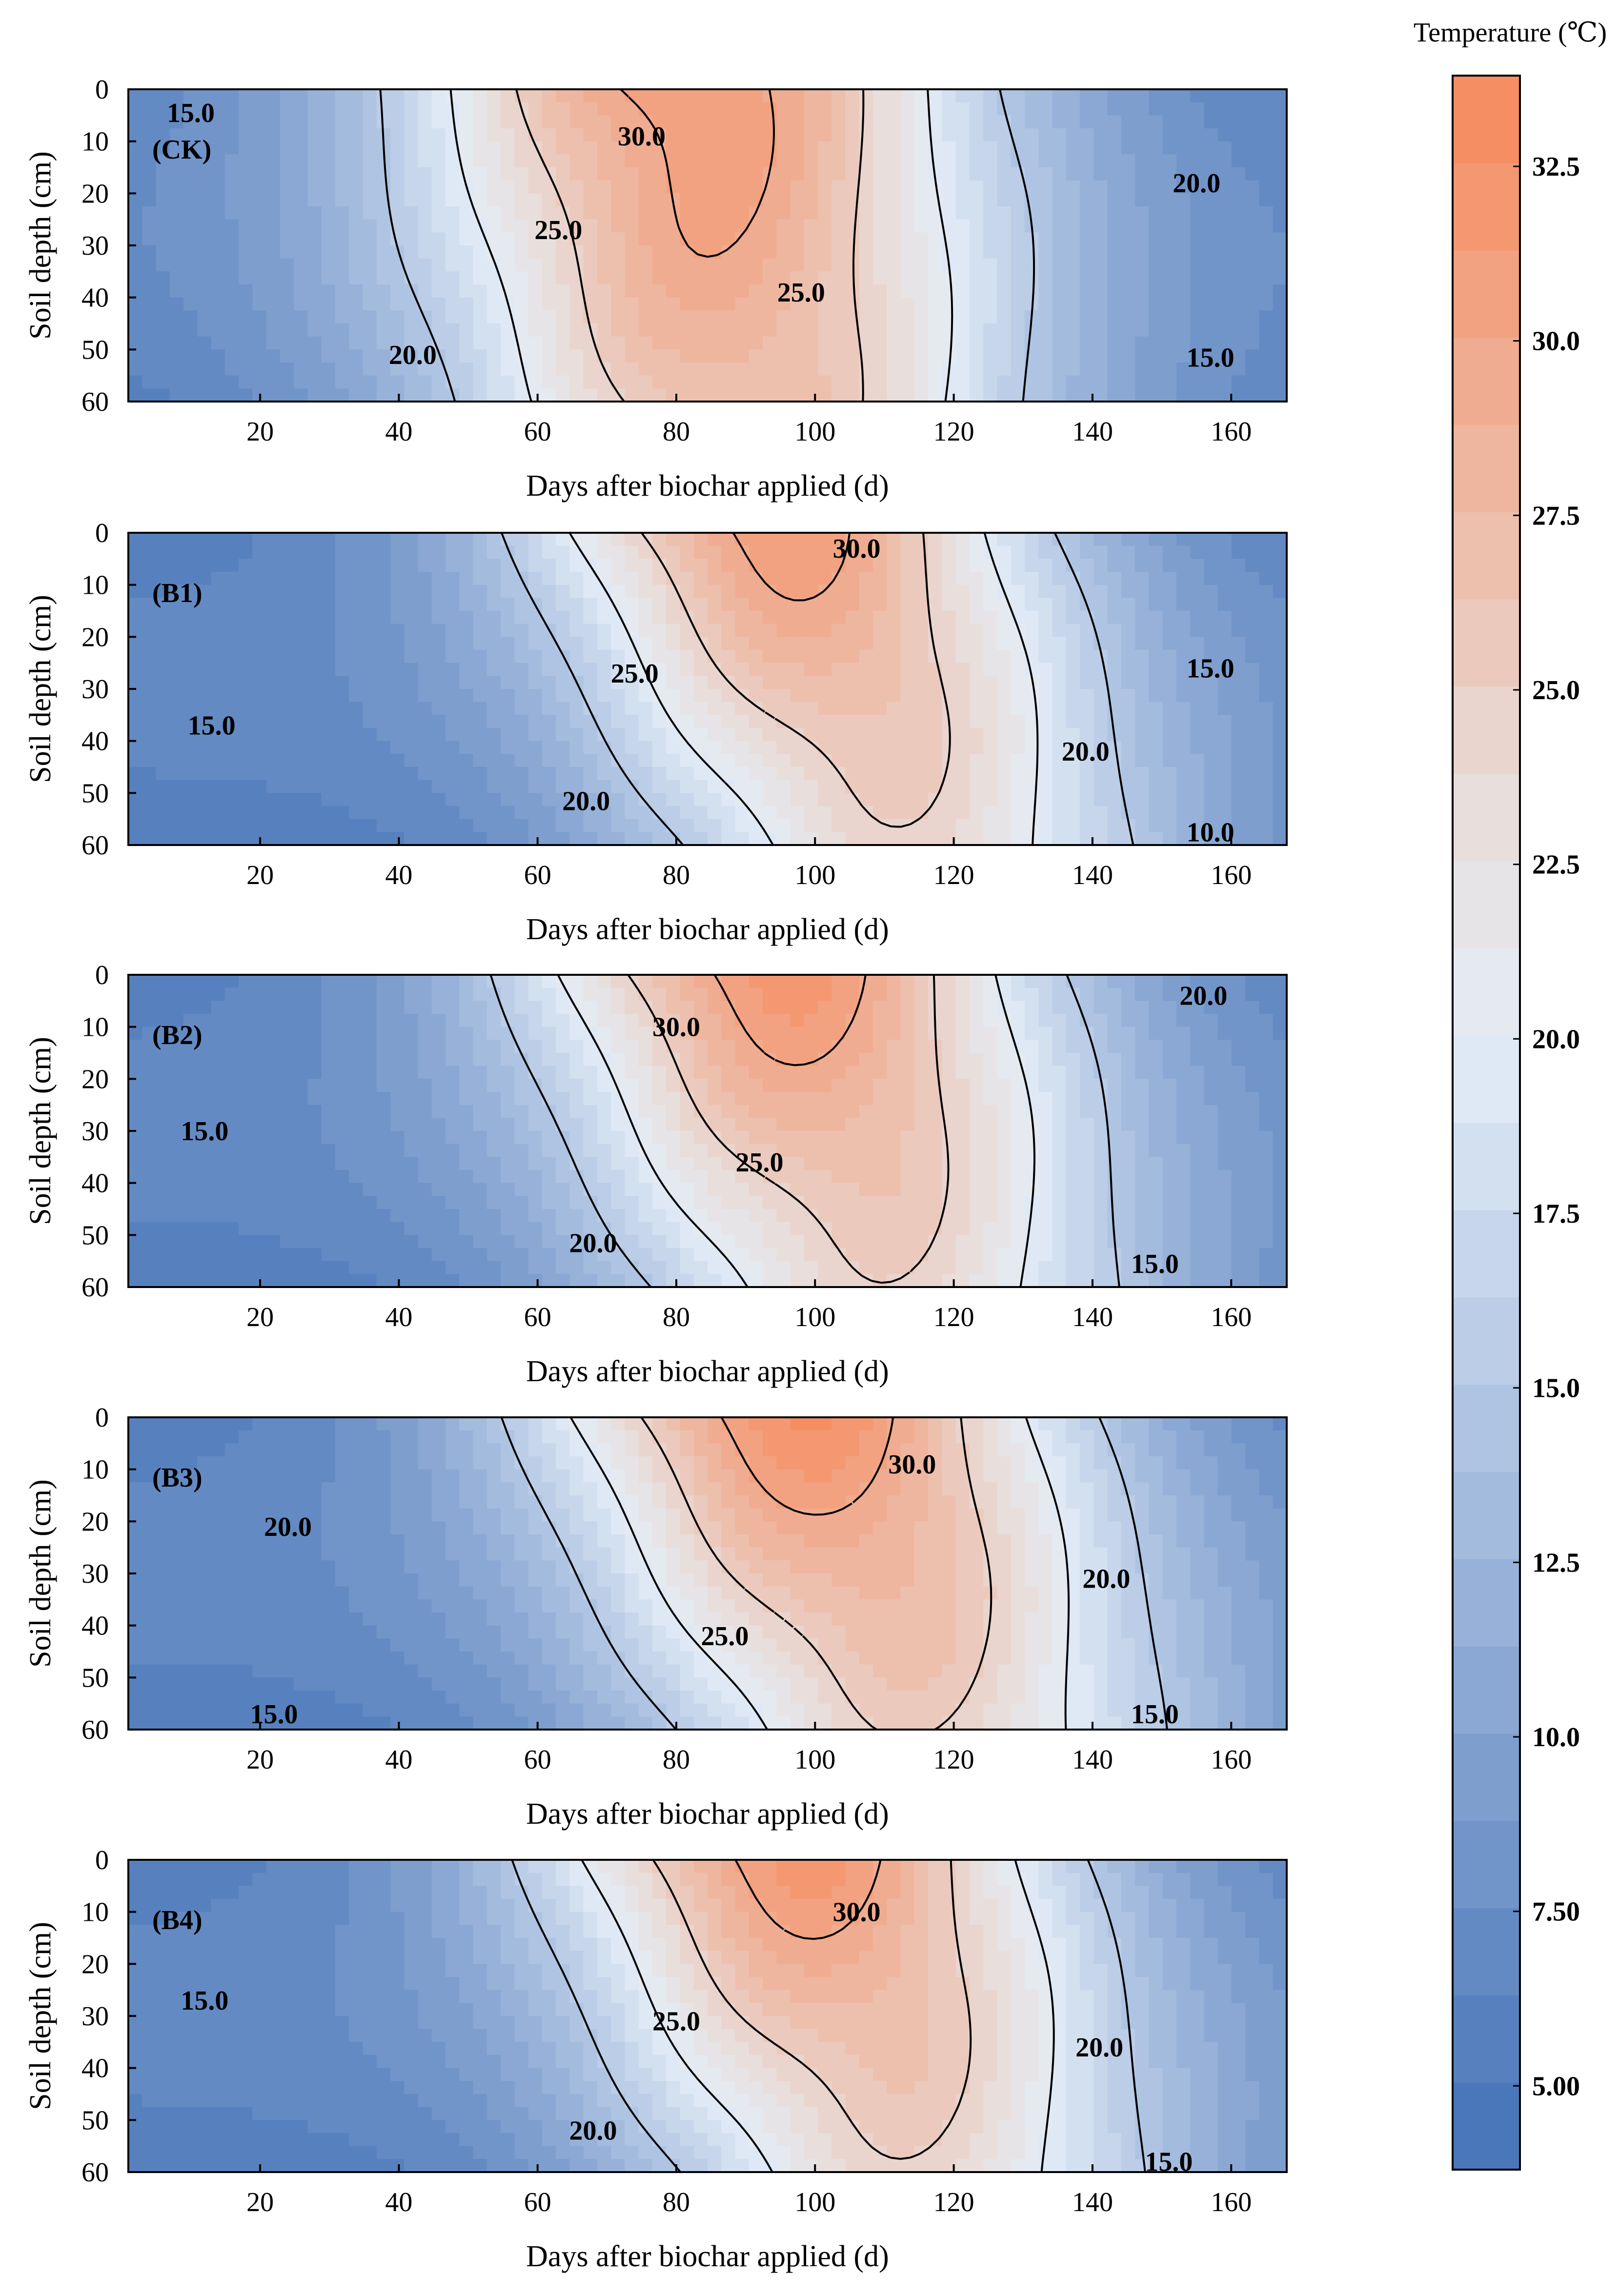 The width and height of the screenshot is (1619, 2296). I want to click on x-tick-label: 20, so click(260, 875).